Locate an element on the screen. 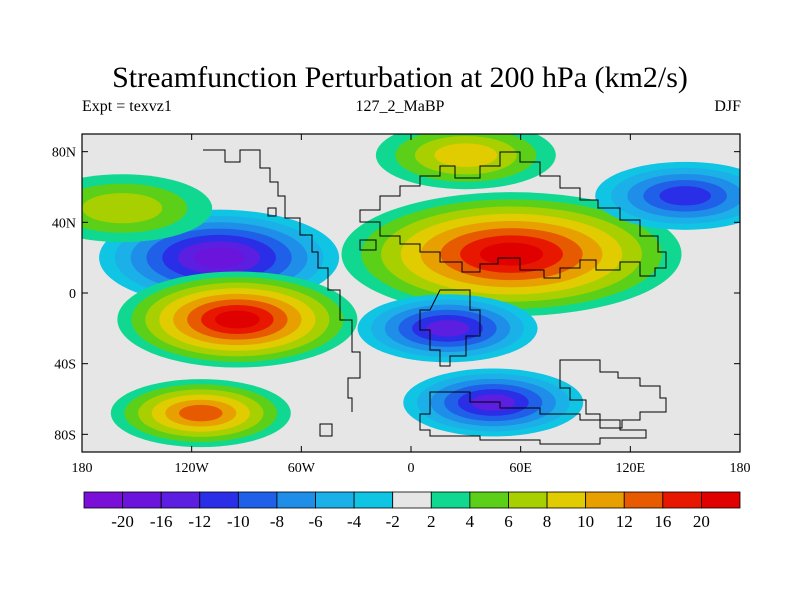 This screenshot has height=600, width=800. colorbar-label: -16 is located at coordinates (161, 521).